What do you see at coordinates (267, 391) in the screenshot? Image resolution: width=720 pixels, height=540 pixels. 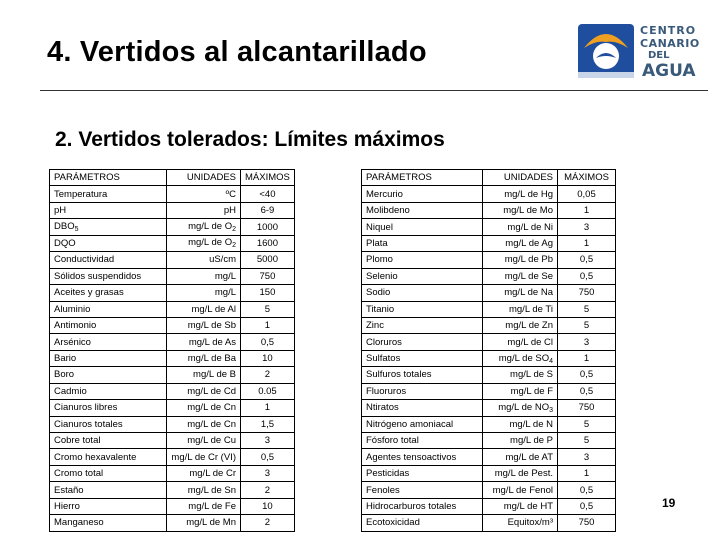 I see `max-value-cell: 0.05` at bounding box center [267, 391].